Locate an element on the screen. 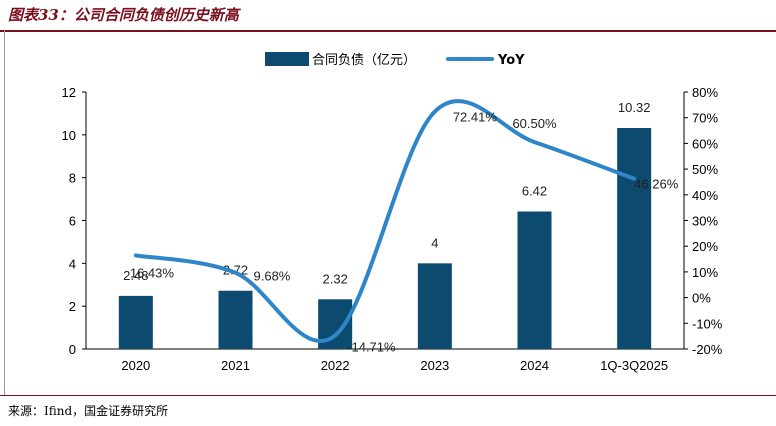 Image resolution: width=776 pixels, height=426 pixels. y-left-tick-label: 2 is located at coordinates (72, 306).